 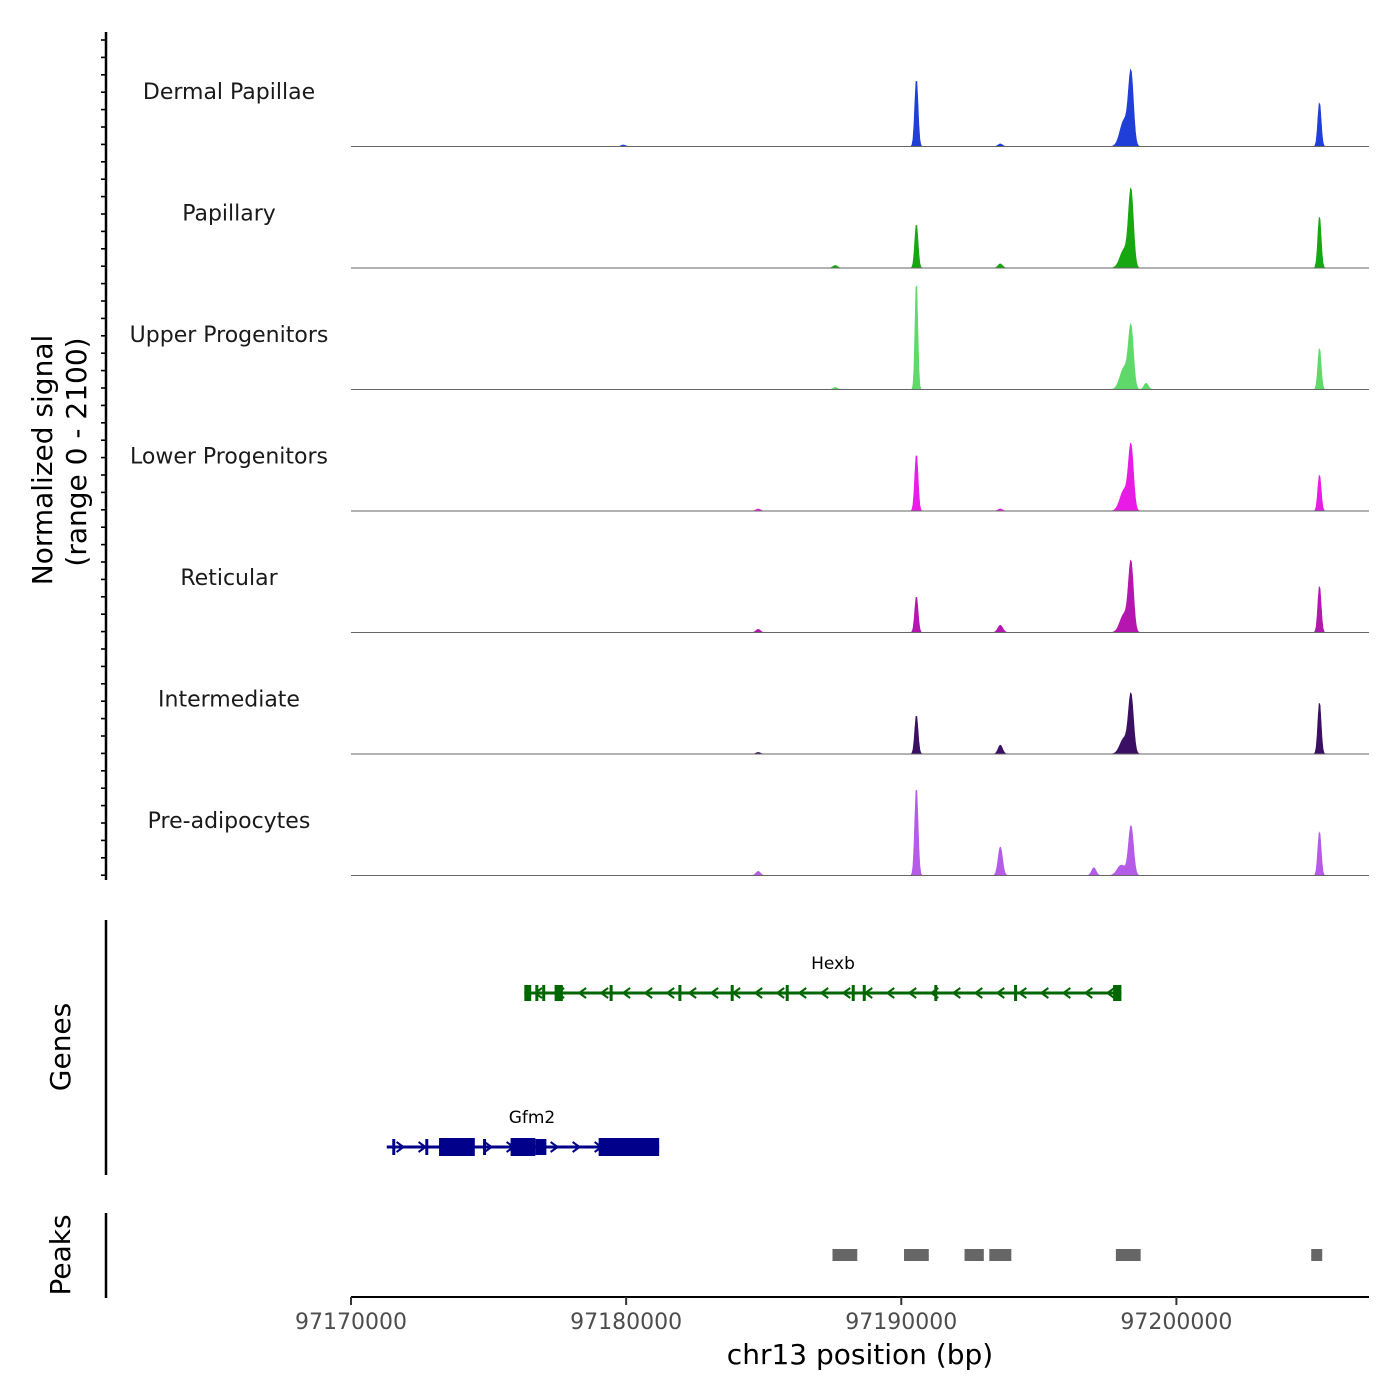 I want to click on x-tick-label: 97200000, so click(x=1176, y=1322).